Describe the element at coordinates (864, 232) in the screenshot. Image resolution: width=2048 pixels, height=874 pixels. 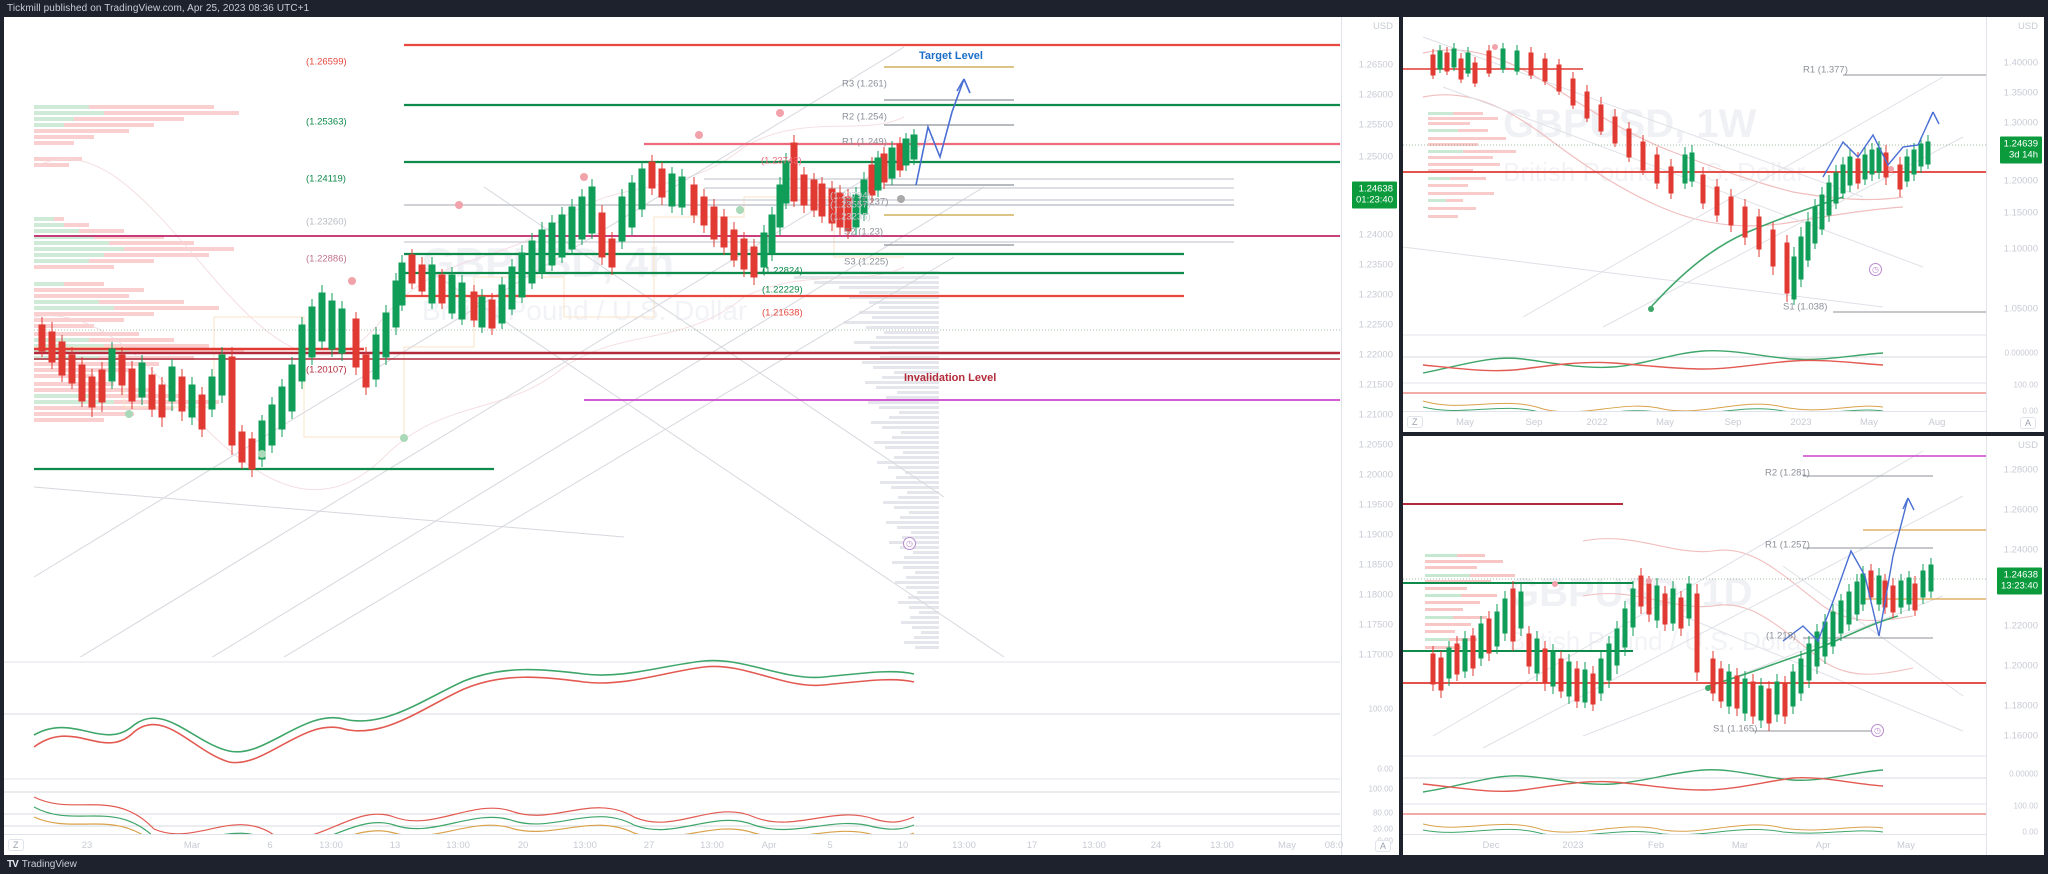
I see `pivot-label-s2: S2 (1.23)` at that location.